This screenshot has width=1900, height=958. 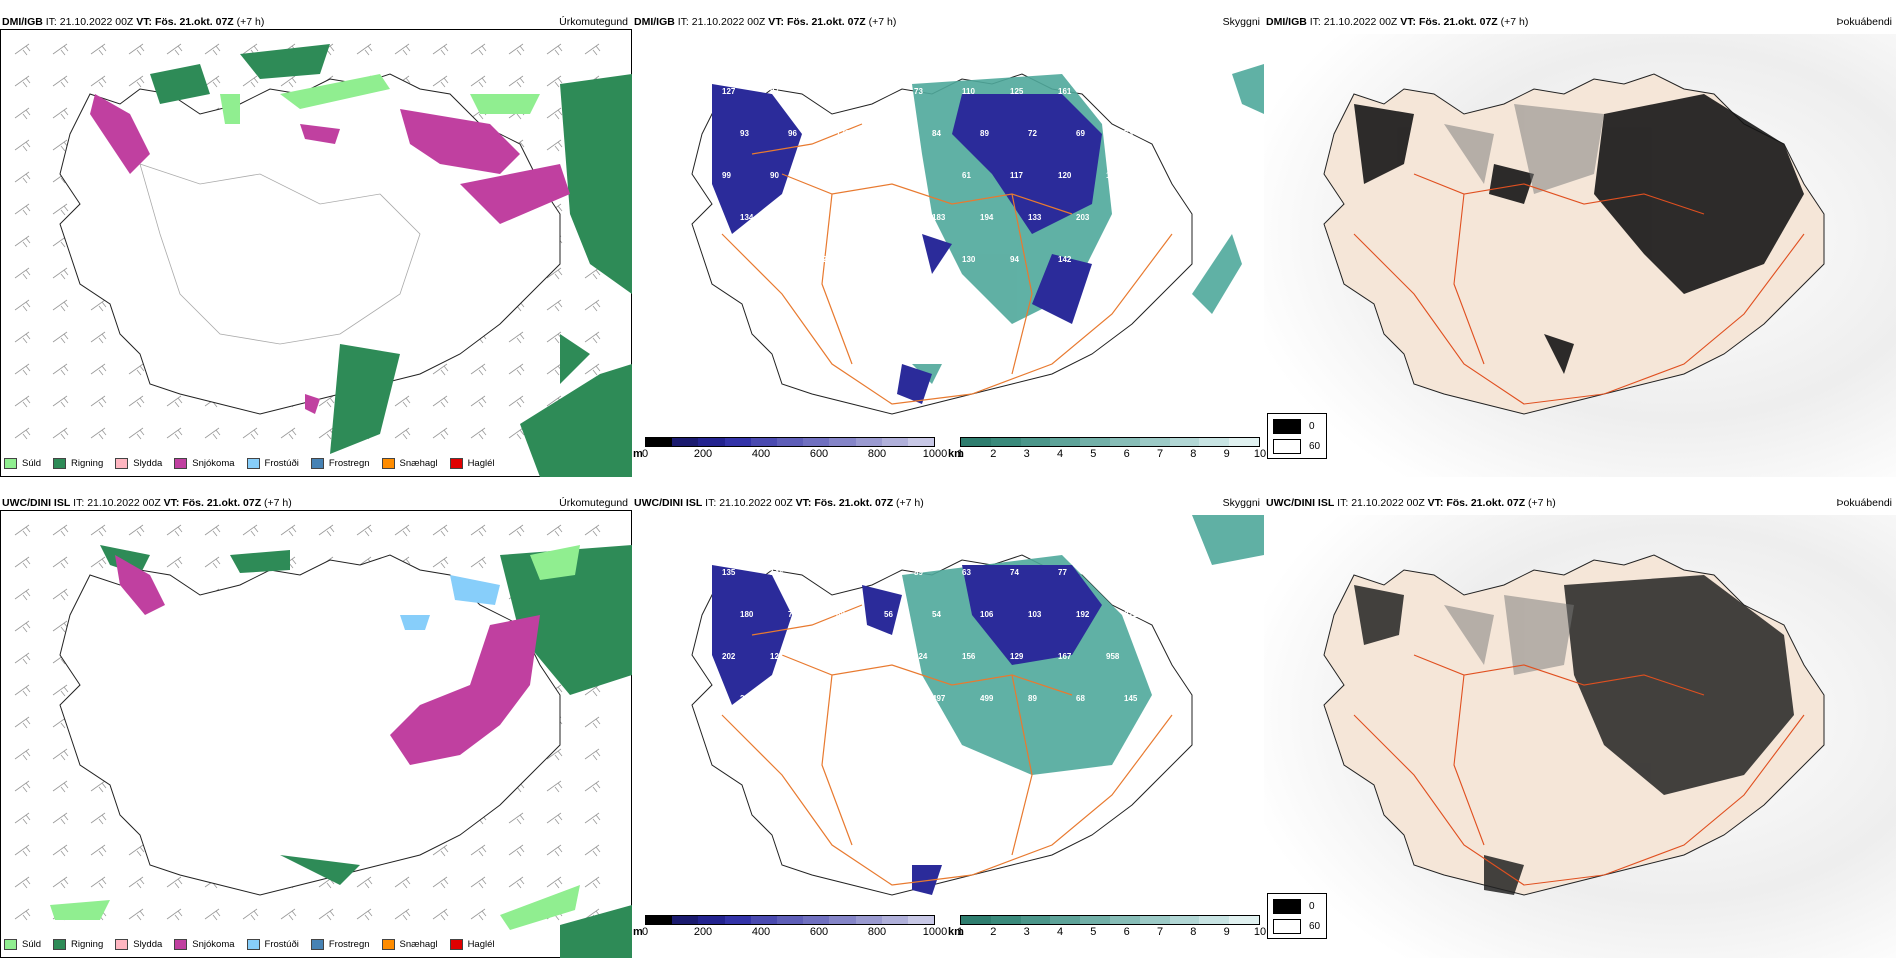 I want to click on colorbar-tick: 8, so click(x=1193, y=454).